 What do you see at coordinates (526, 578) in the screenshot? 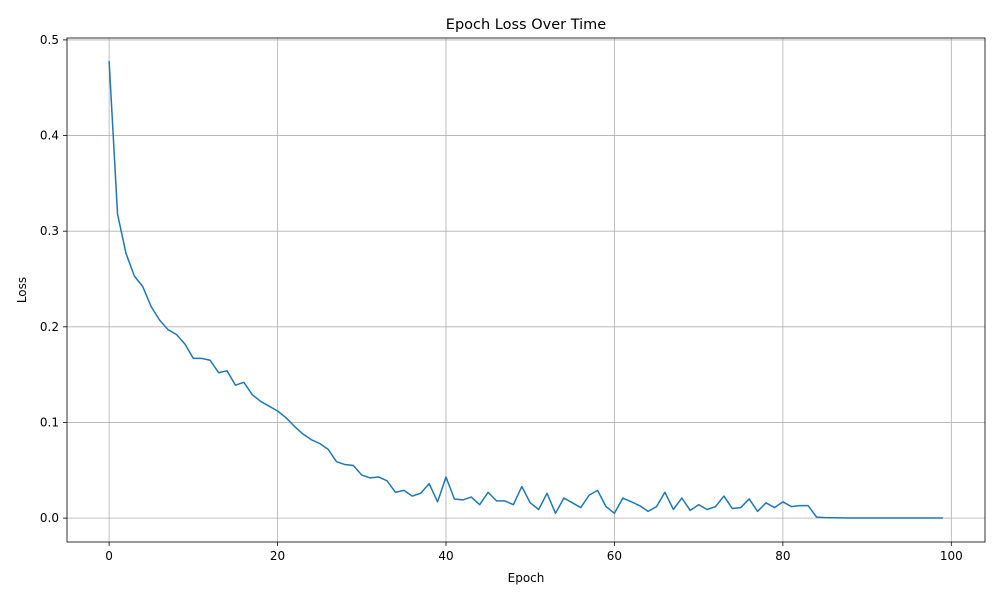
I see `x-axis-label: Epoch` at bounding box center [526, 578].